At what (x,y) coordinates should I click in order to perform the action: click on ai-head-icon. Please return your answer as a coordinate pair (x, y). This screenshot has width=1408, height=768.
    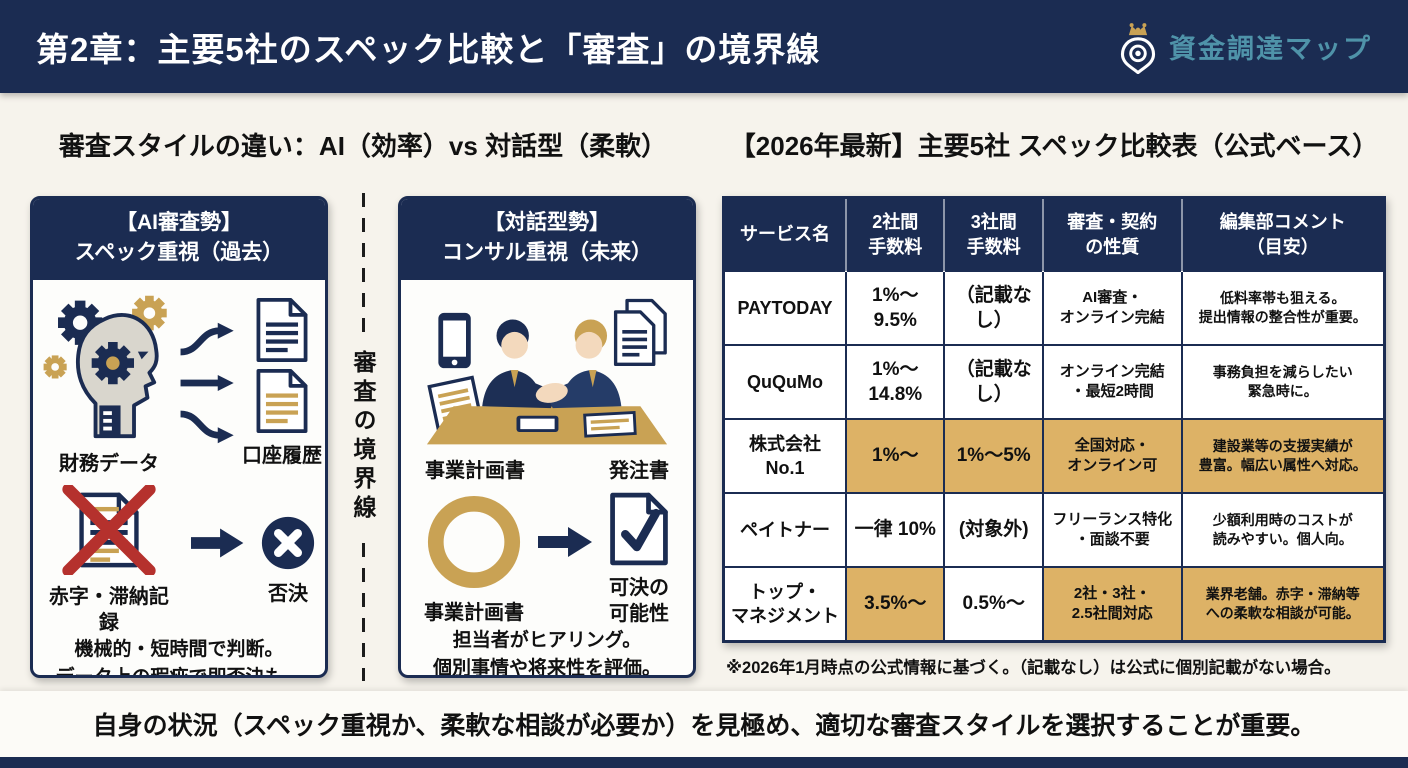
    Looking at the image, I should click on (105, 366).